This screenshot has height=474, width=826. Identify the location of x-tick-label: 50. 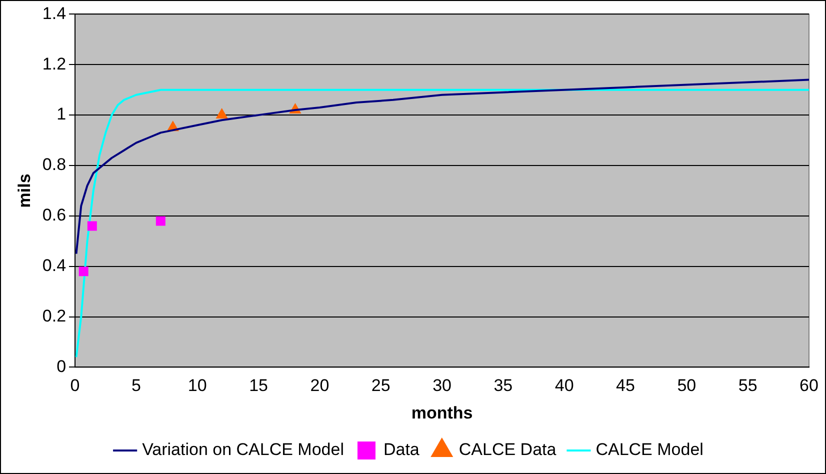
(686, 386).